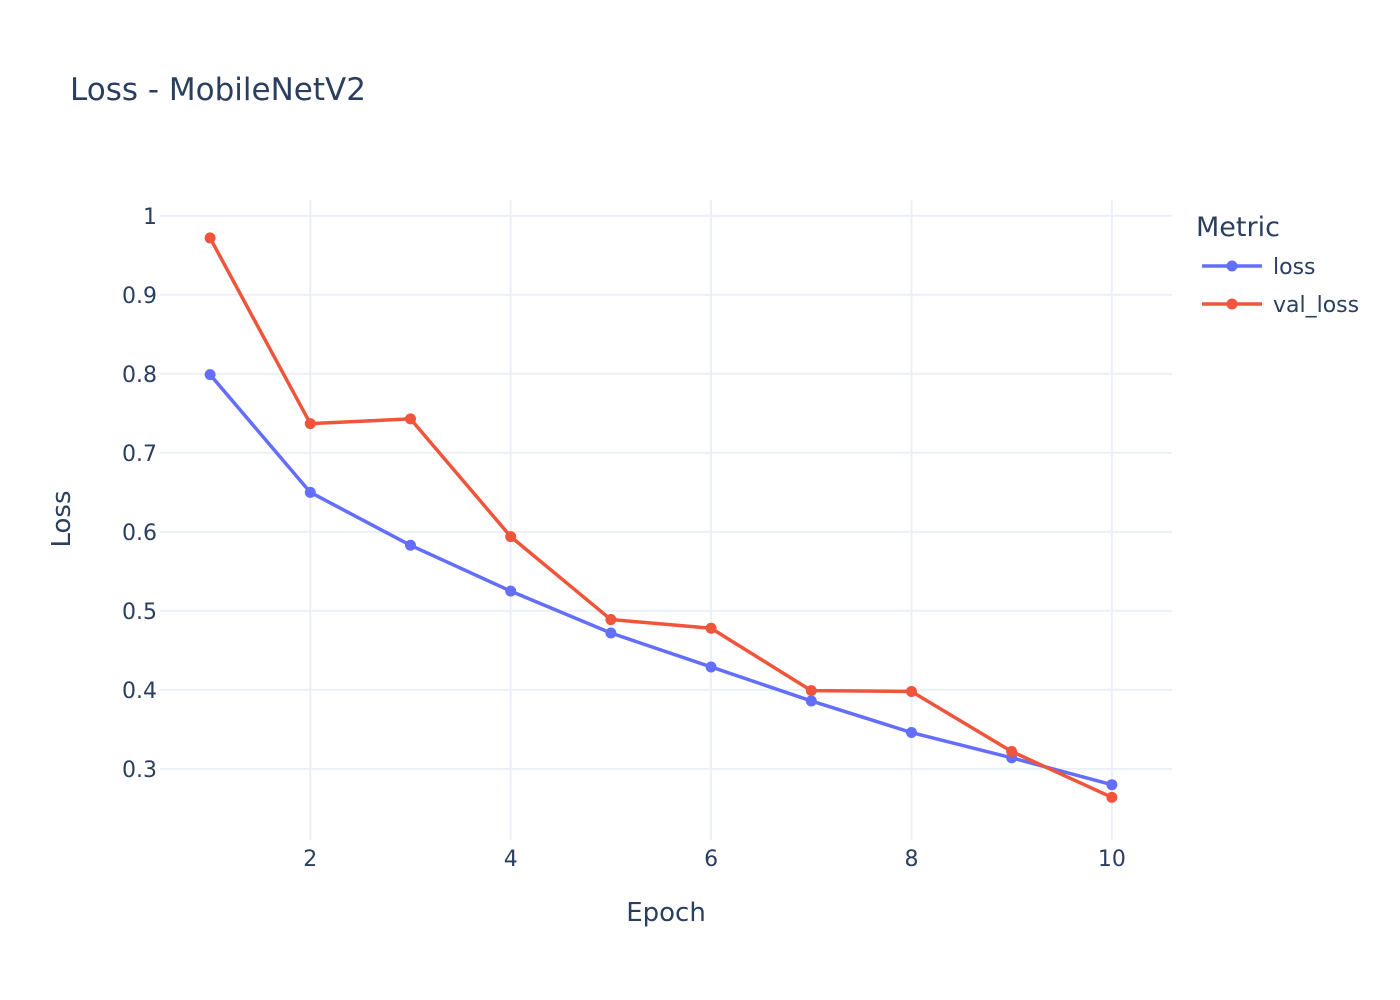  Describe the element at coordinates (62, 518) in the screenshot. I see `y-axis-title: Loss` at that location.